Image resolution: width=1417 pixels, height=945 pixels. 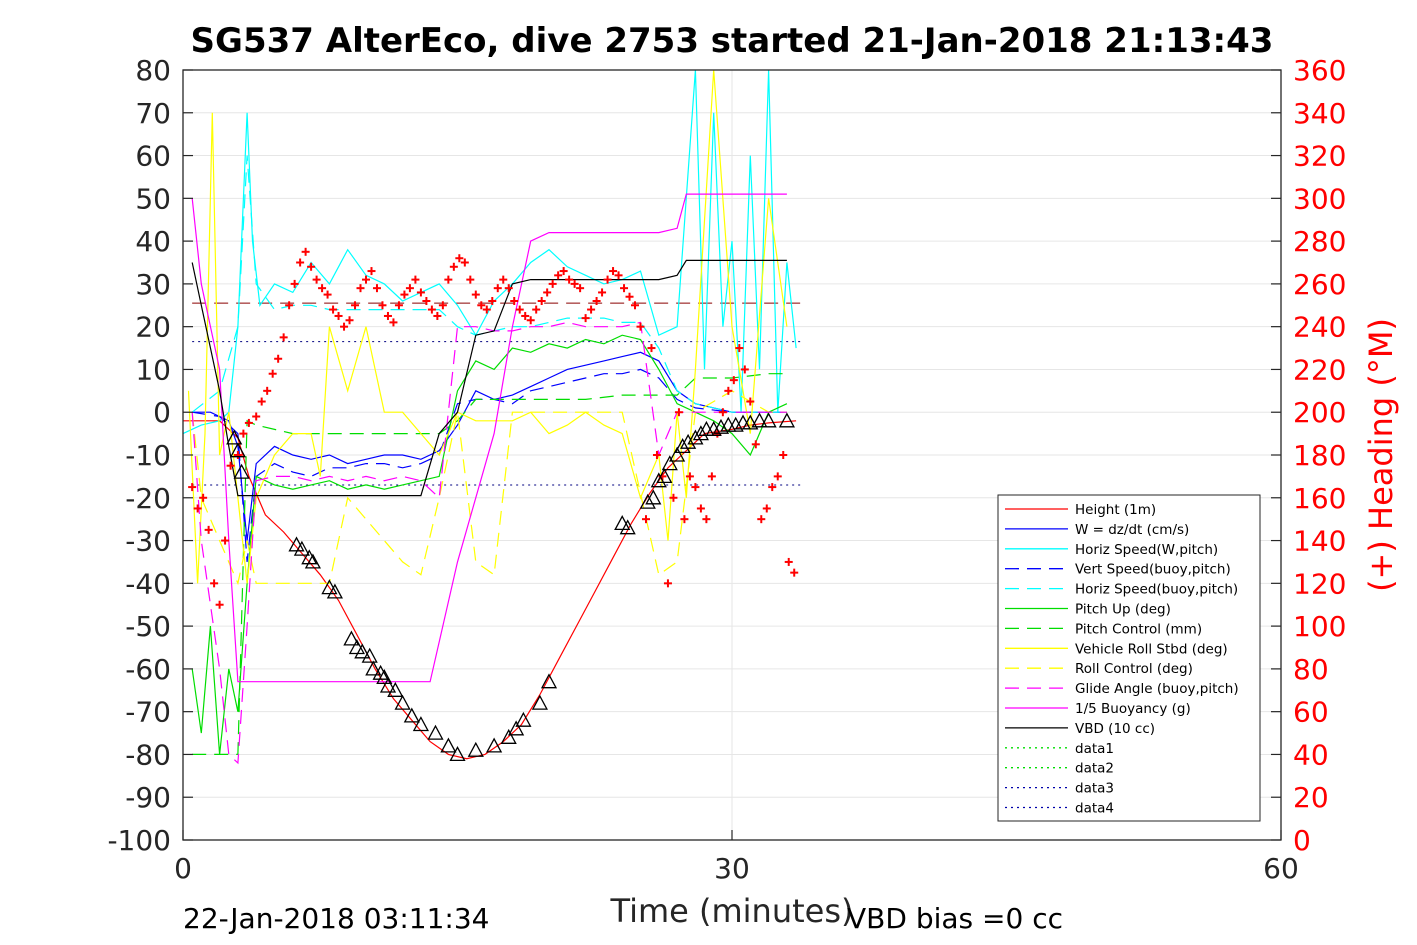 What do you see at coordinates (1138, 629) in the screenshot?
I see `legend-label: Pitch Control (mm)` at bounding box center [1138, 629].